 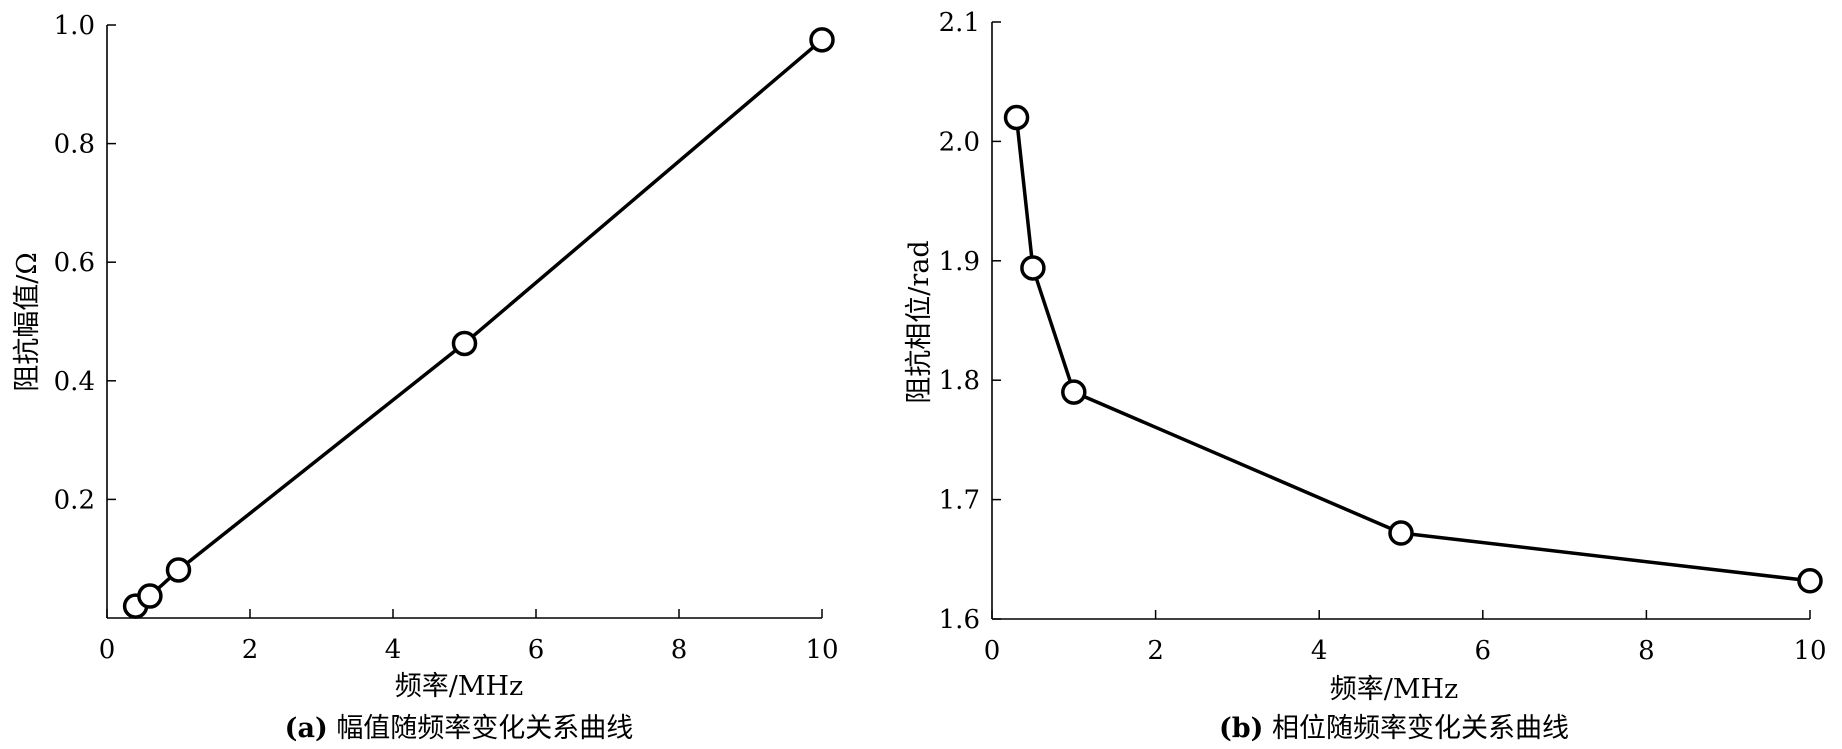 I want to click on x-tick-label-a: 6, so click(x=536, y=650).